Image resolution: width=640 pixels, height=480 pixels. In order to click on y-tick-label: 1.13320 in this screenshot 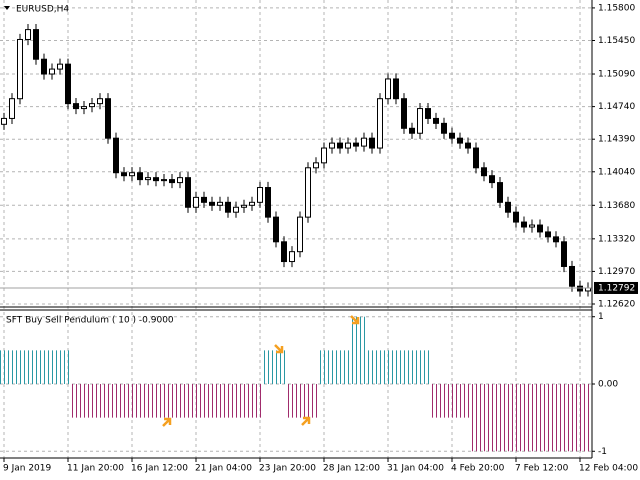, I will do `click(616, 239)`.